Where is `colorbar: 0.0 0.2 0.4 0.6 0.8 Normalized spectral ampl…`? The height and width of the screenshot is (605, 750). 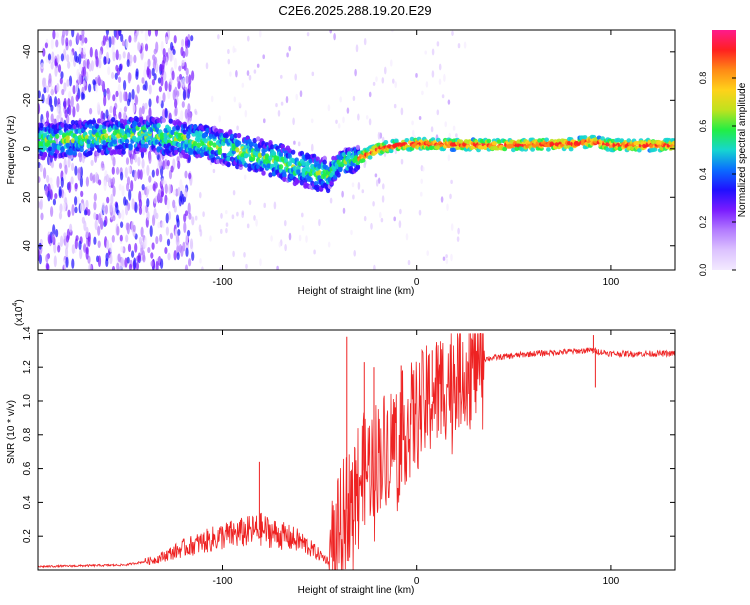
colorbar: 0.0 0.2 0.4 0.6 0.8 Normalized spectral ampl… is located at coordinates (723, 153).